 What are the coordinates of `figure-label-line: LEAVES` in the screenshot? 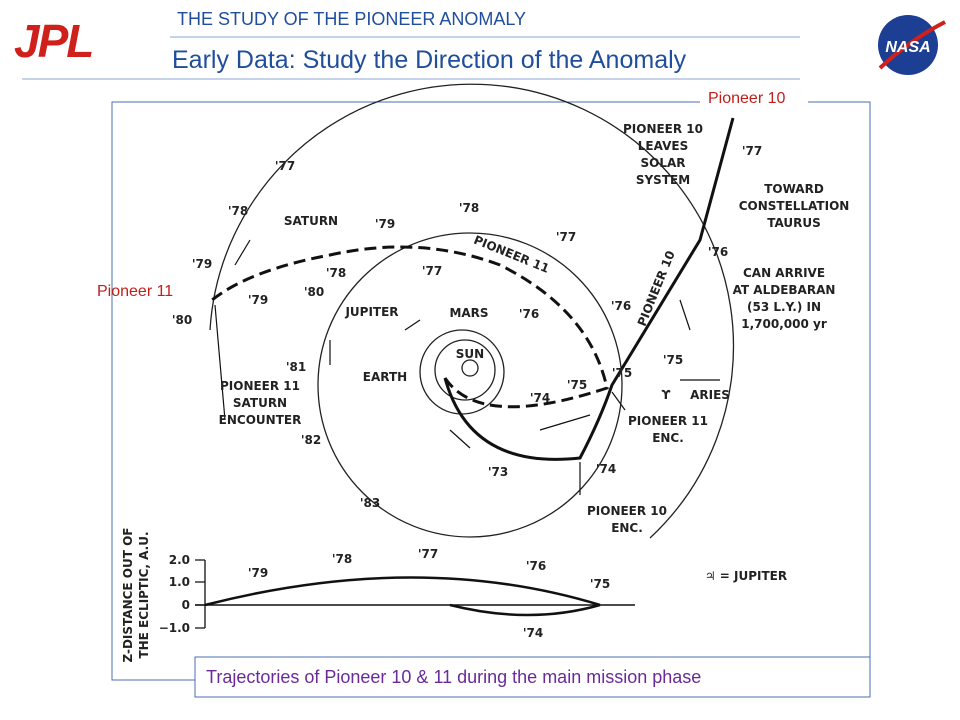 It's located at (663, 146).